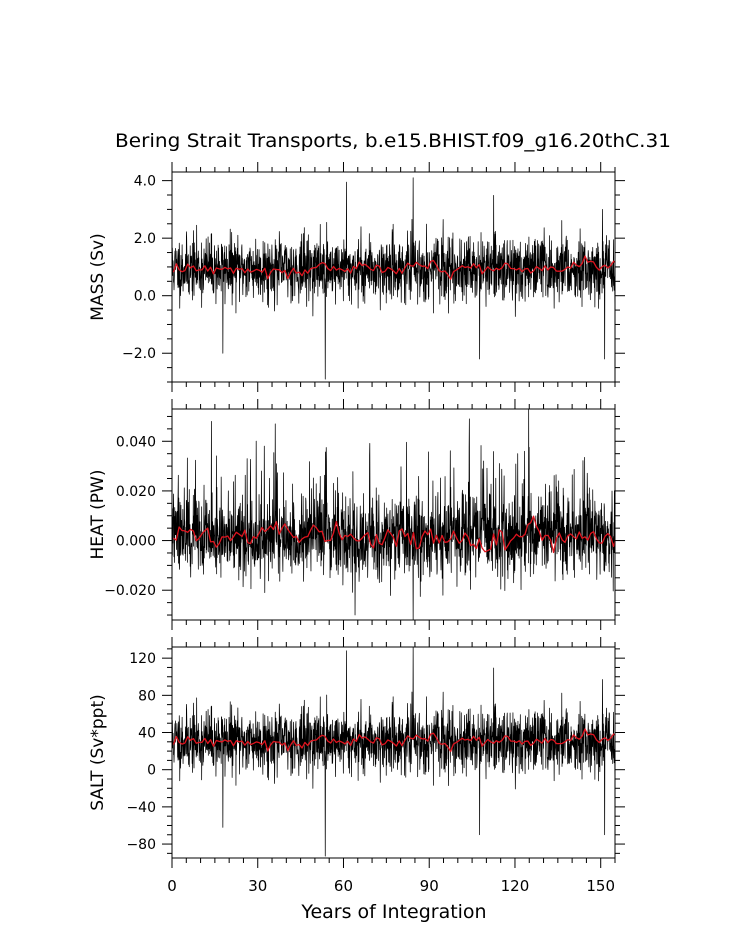  I want to click on salt-monthly-series-line, so click(393, 752).